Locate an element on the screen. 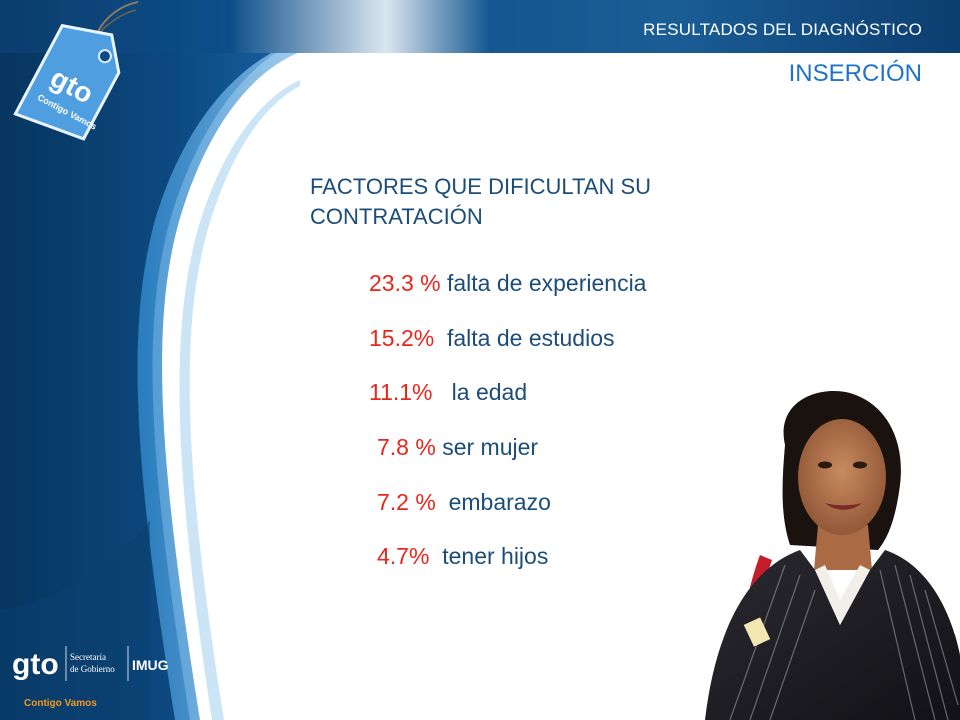 Image resolution: width=960 pixels, height=720 pixels. factor-item: 15.2% falta de estudios is located at coordinates (492, 338).